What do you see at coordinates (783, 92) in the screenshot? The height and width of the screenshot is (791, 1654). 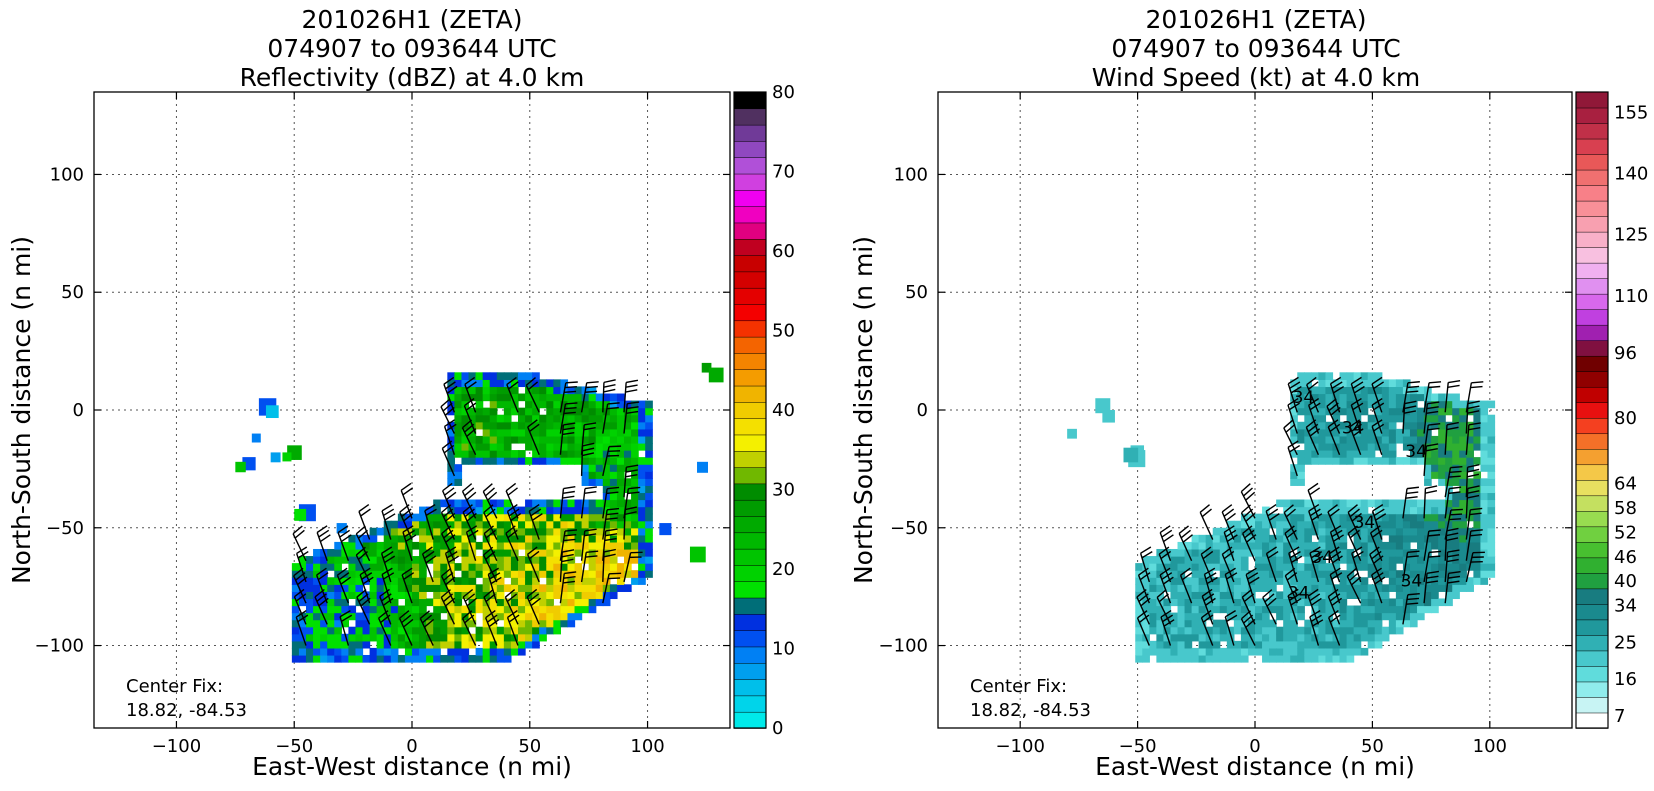 I see `colorbar-tick-label: 80` at bounding box center [783, 92].